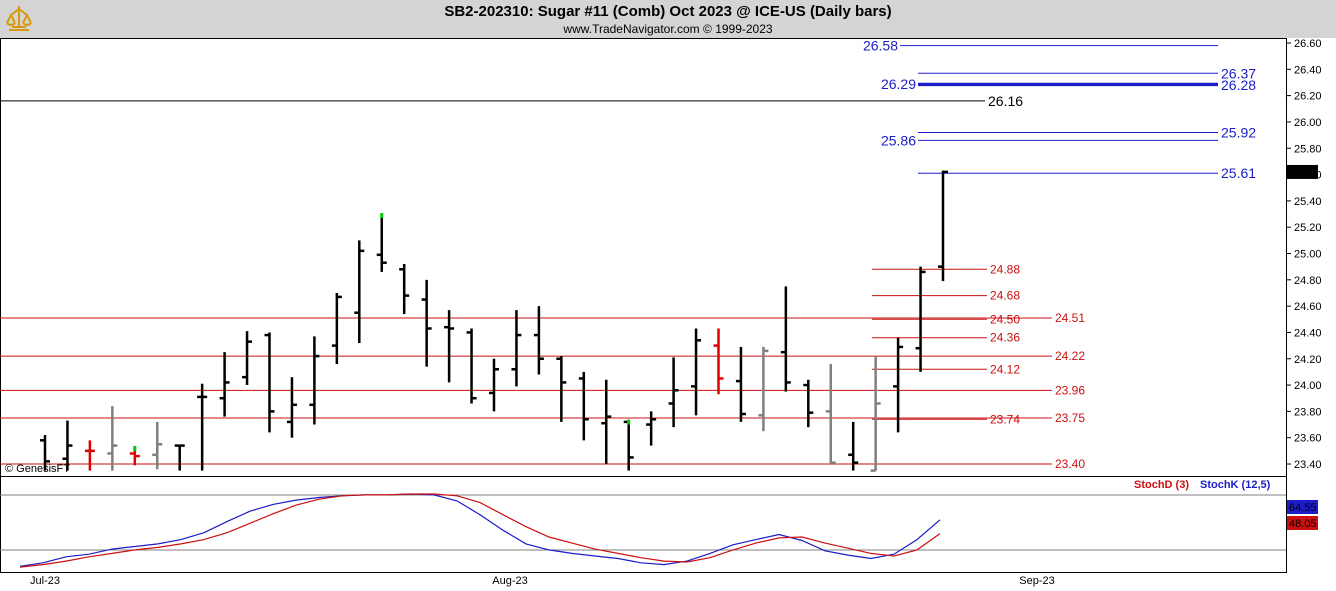  I want to click on y-tick-label-15: 23.60, so click(1308, 439).